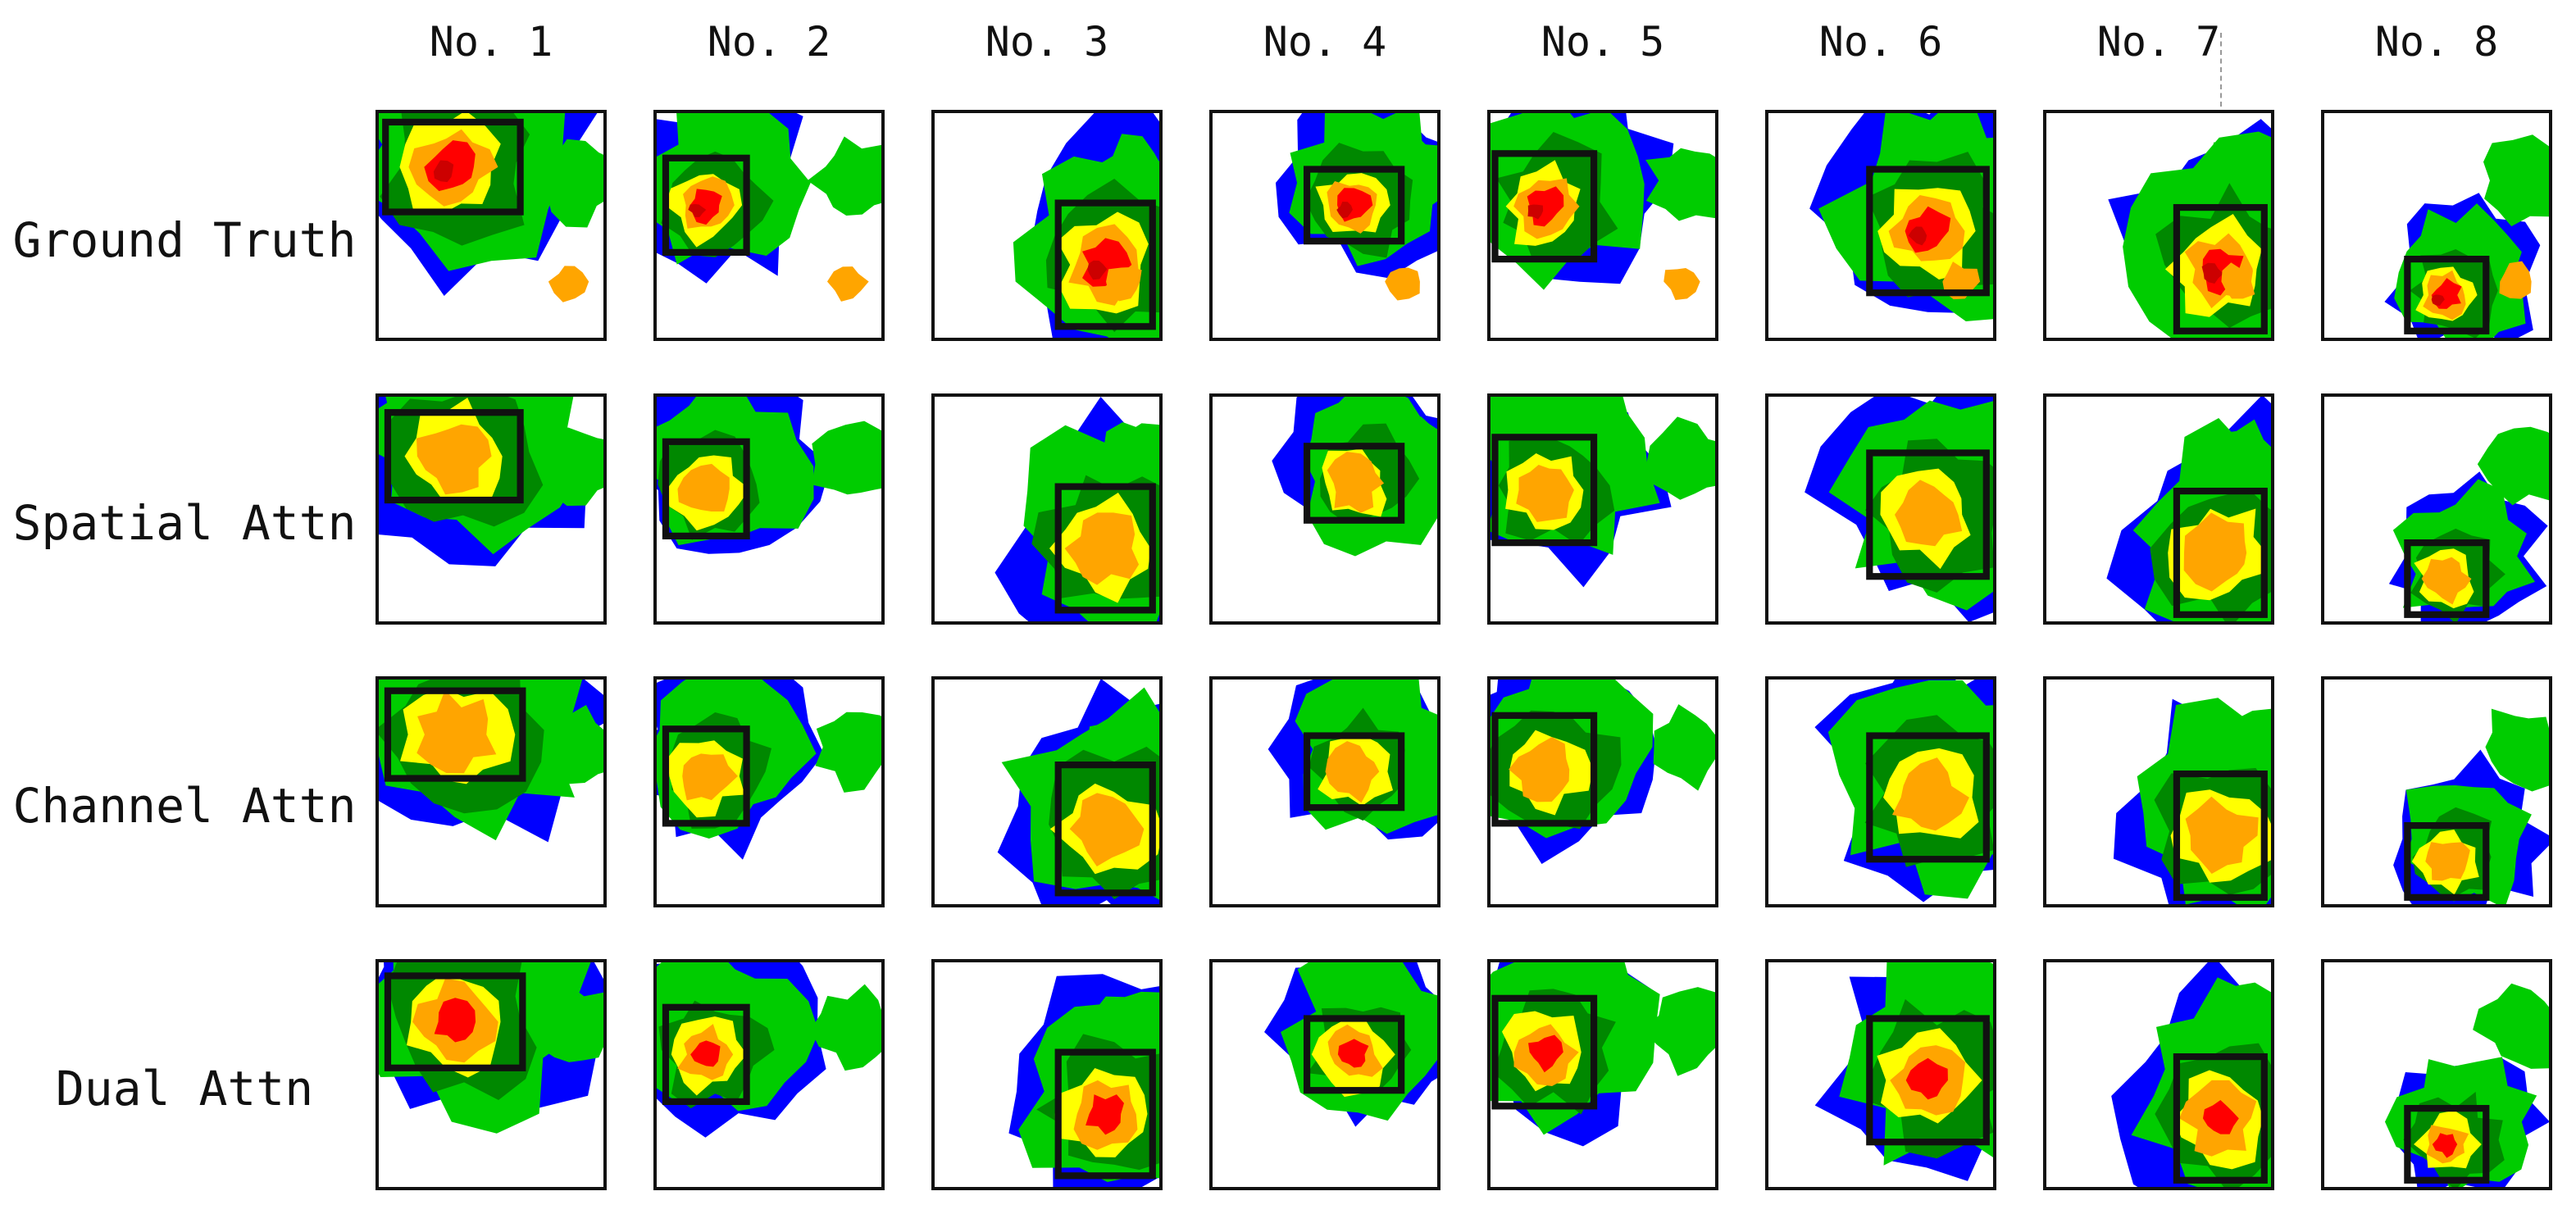  I want to click on radar-panel-r1-c5, so click(1603, 225).